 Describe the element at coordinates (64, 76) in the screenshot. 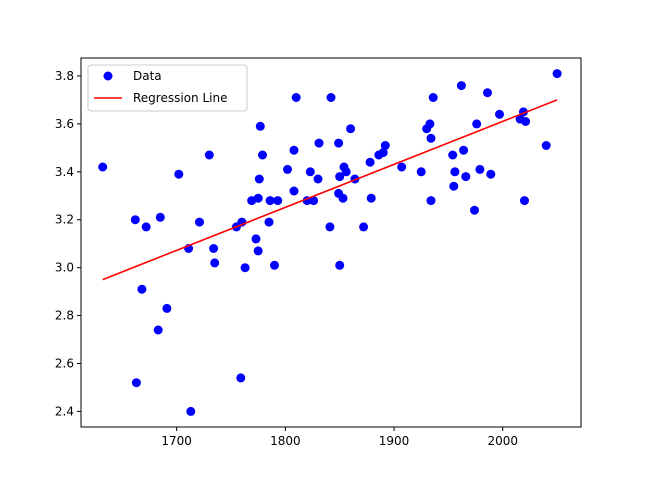

I see `y-tick-label: 3.8` at that location.